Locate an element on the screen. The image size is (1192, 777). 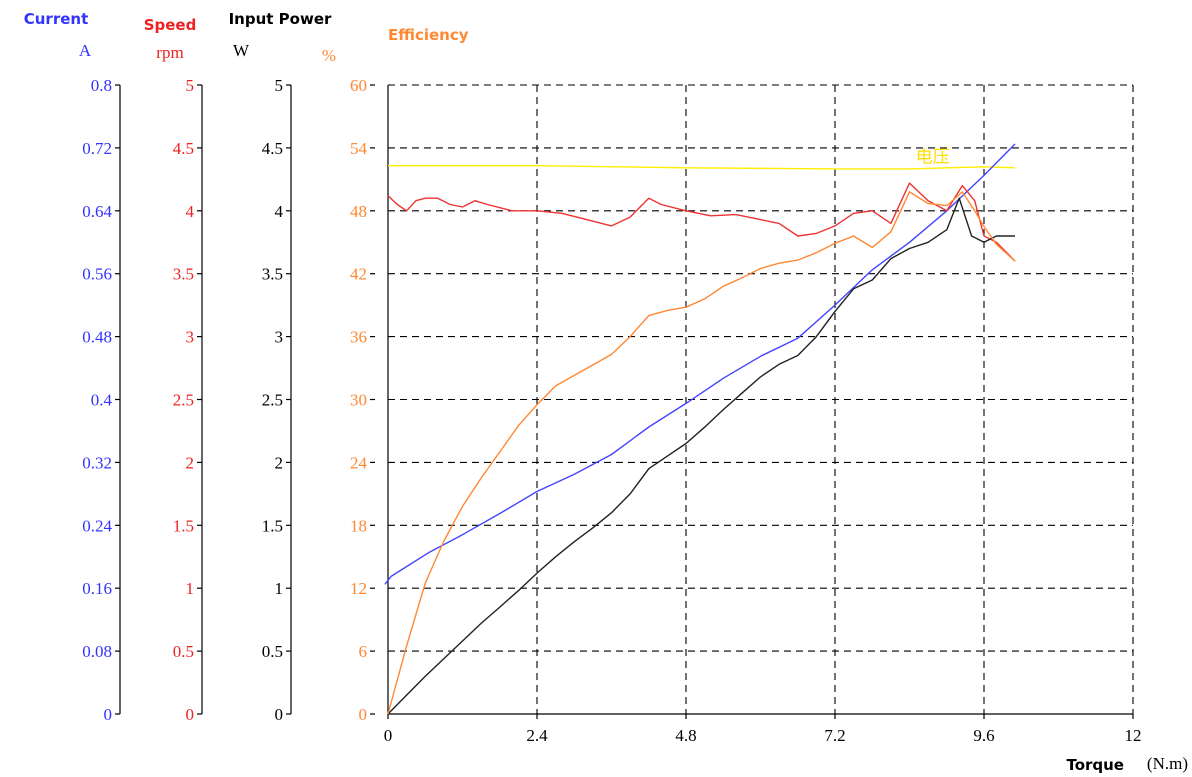
x-axis-unit: (N.m) is located at coordinates (1167, 763).